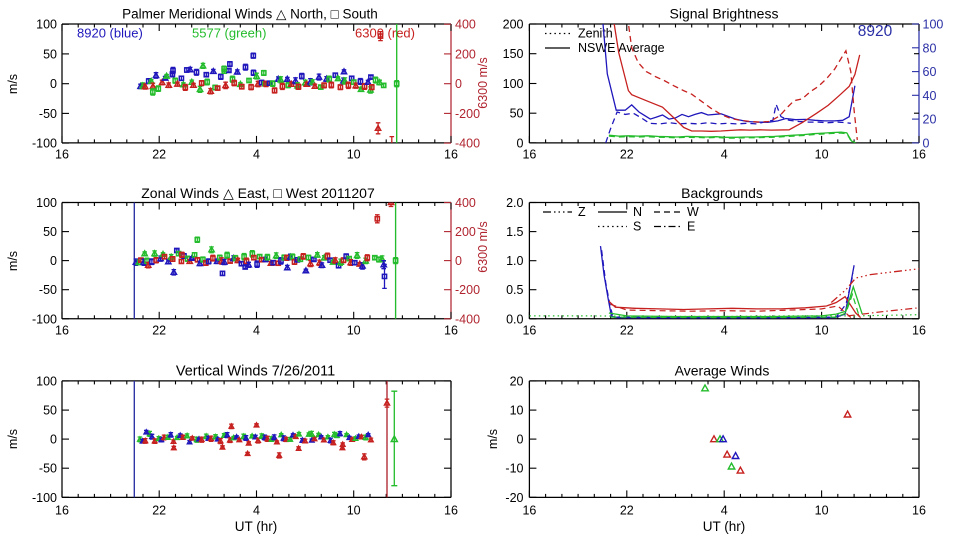 Image resolution: width=960 pixels, height=540 pixels. I want to click on svg-text: W, so click(693, 212).